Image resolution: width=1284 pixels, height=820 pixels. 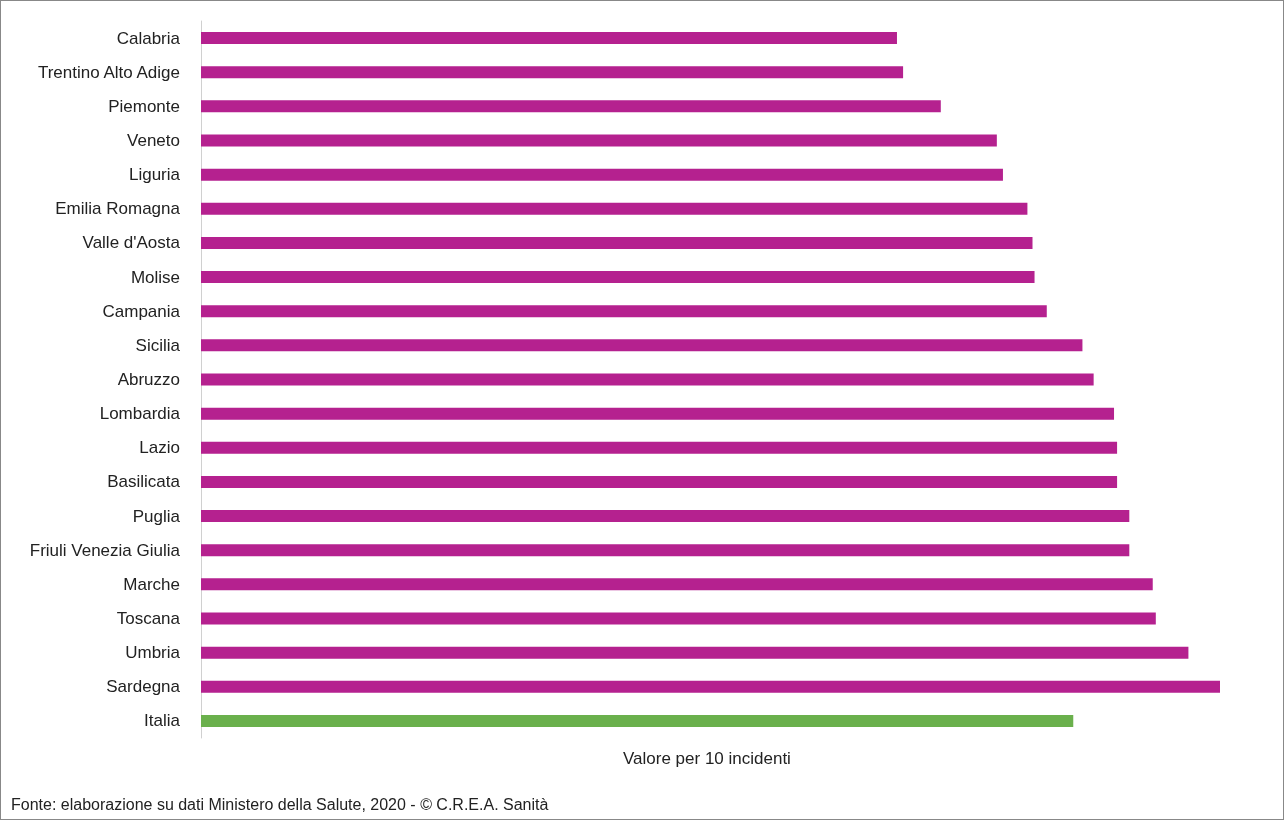 What do you see at coordinates (108, 72) in the screenshot?
I see `y-tick-label: Trentino Alto Adige` at bounding box center [108, 72].